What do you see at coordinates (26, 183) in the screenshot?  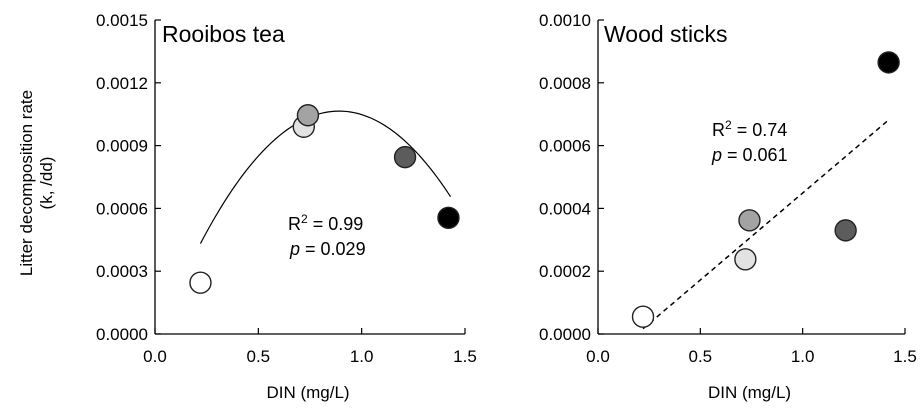 I see `y-axis-title-line1: Litter decomposition rate` at bounding box center [26, 183].